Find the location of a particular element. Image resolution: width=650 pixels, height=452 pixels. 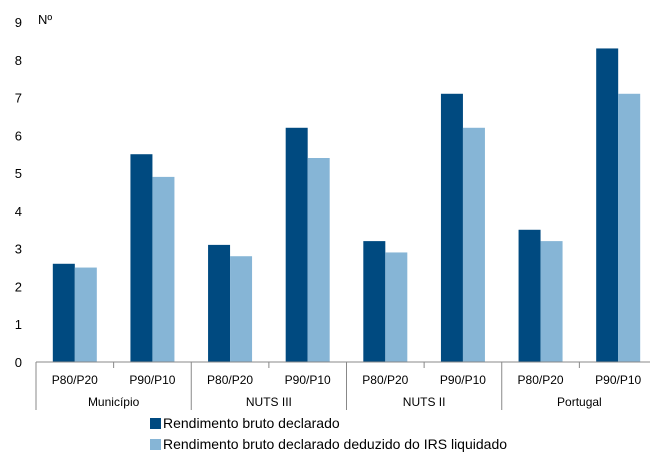

y-tick-label: 5 is located at coordinates (18, 173).